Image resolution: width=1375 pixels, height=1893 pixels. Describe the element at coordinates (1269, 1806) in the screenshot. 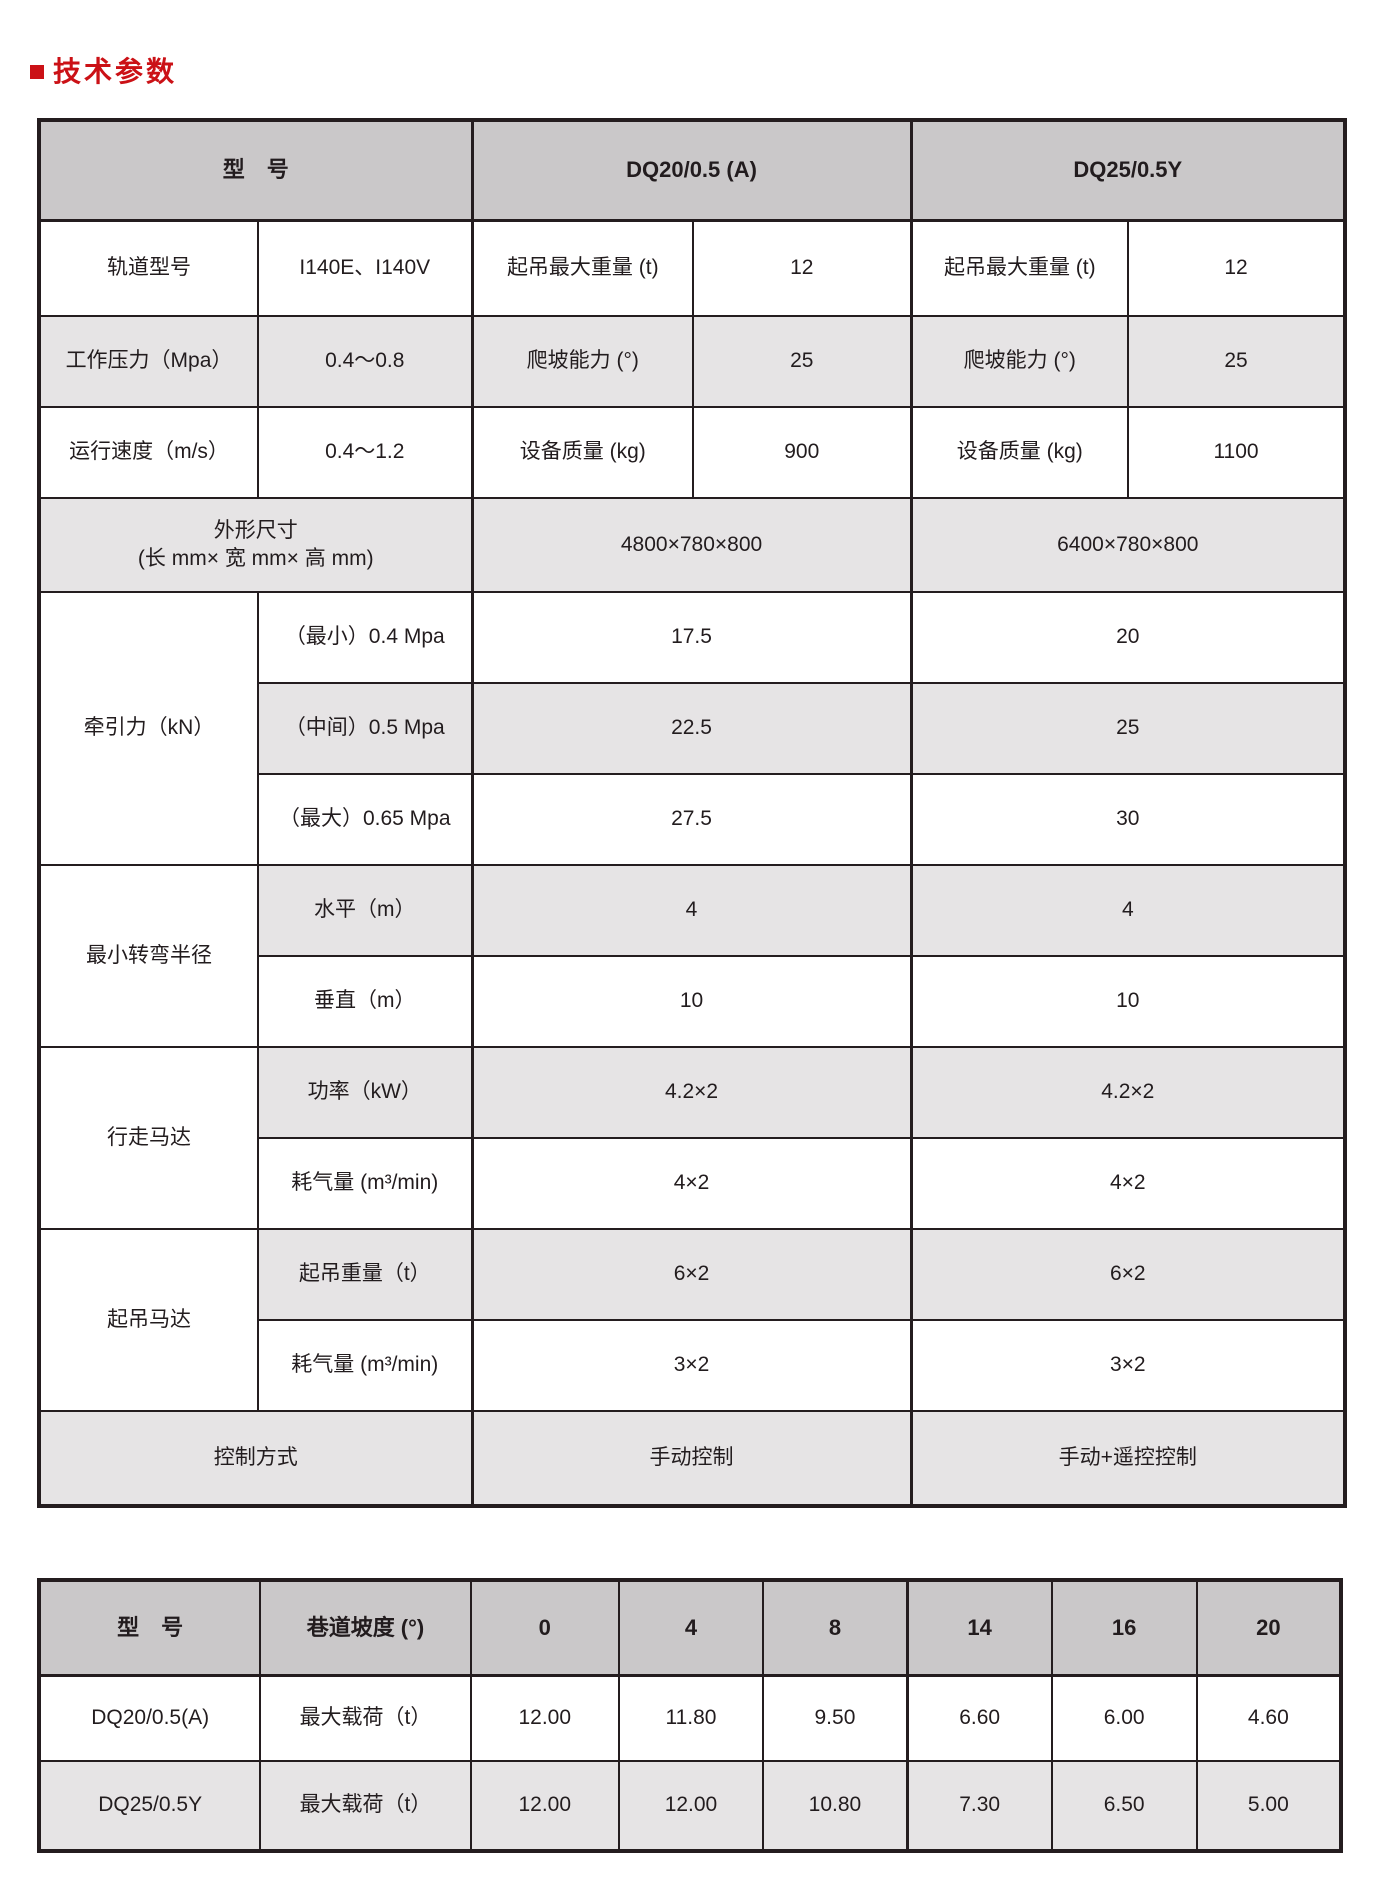

I see `cell: 5.00` at that location.